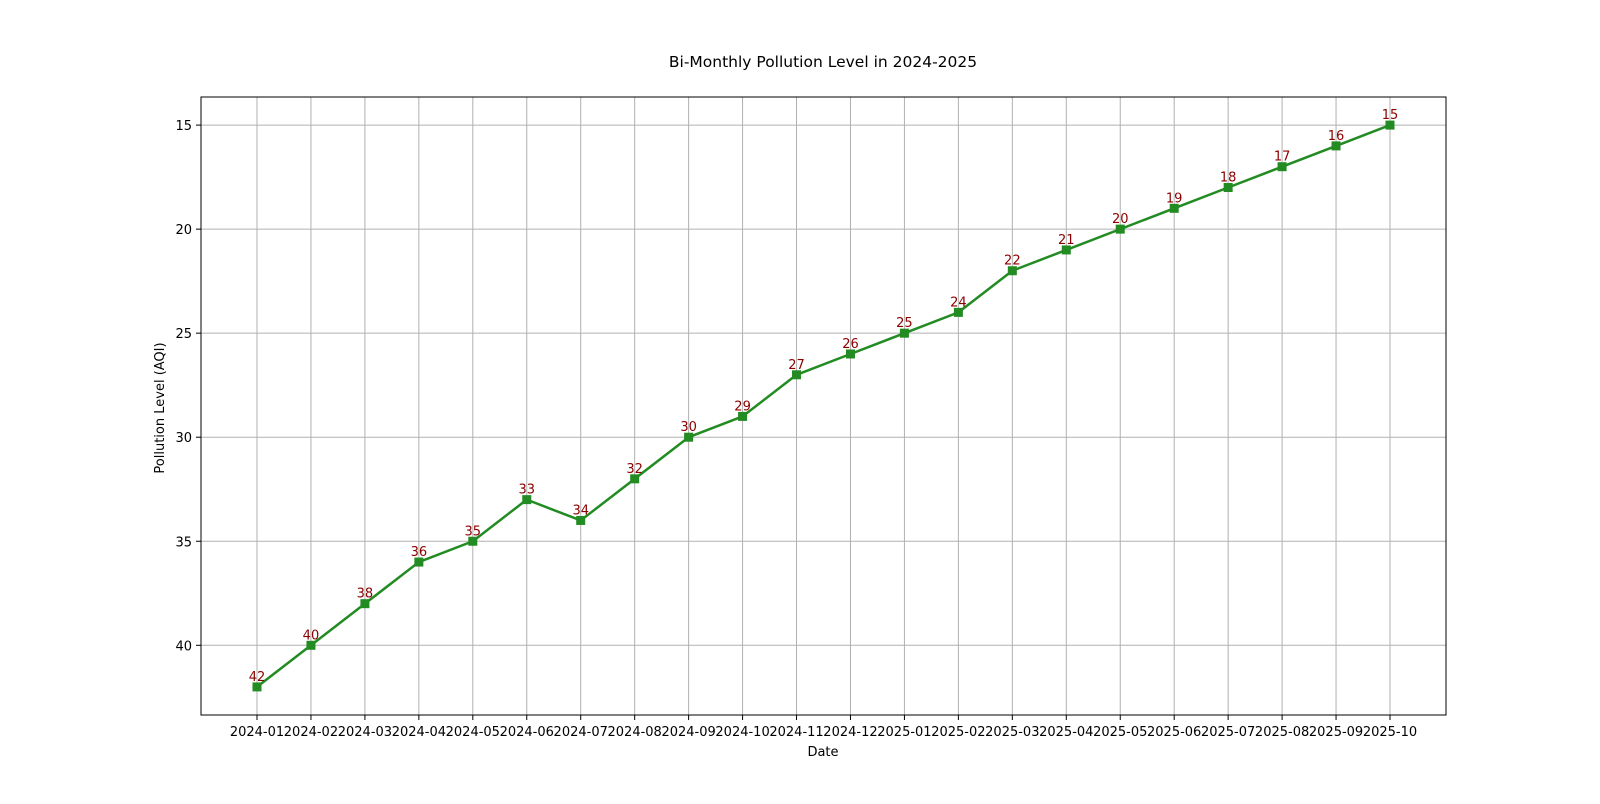 This screenshot has width=1600, height=804. Describe the element at coordinates (1228, 732) in the screenshot. I see `x-tick-label: 2025-07` at that location.